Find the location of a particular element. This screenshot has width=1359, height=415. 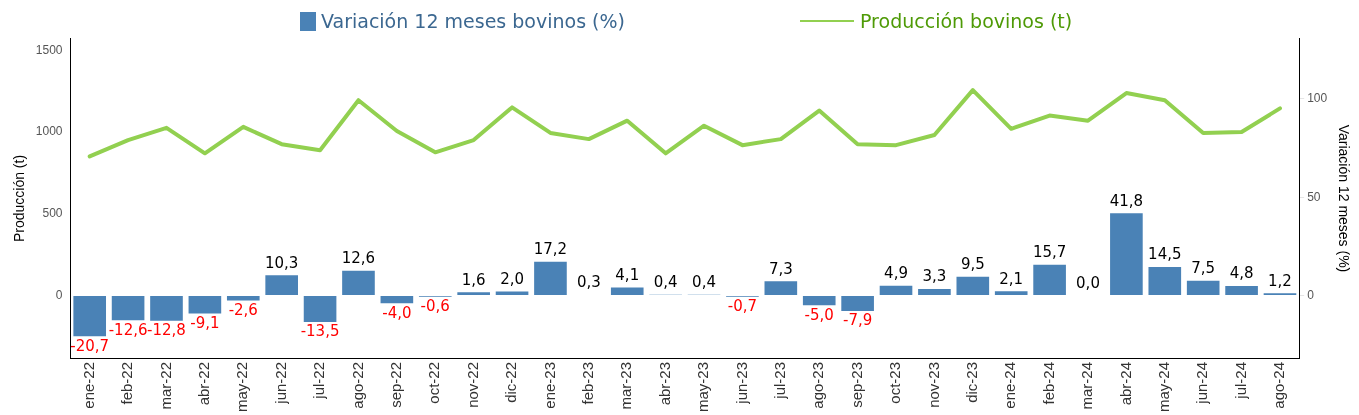

x-tick-label: may-24 is located at coordinates (1163, 387).